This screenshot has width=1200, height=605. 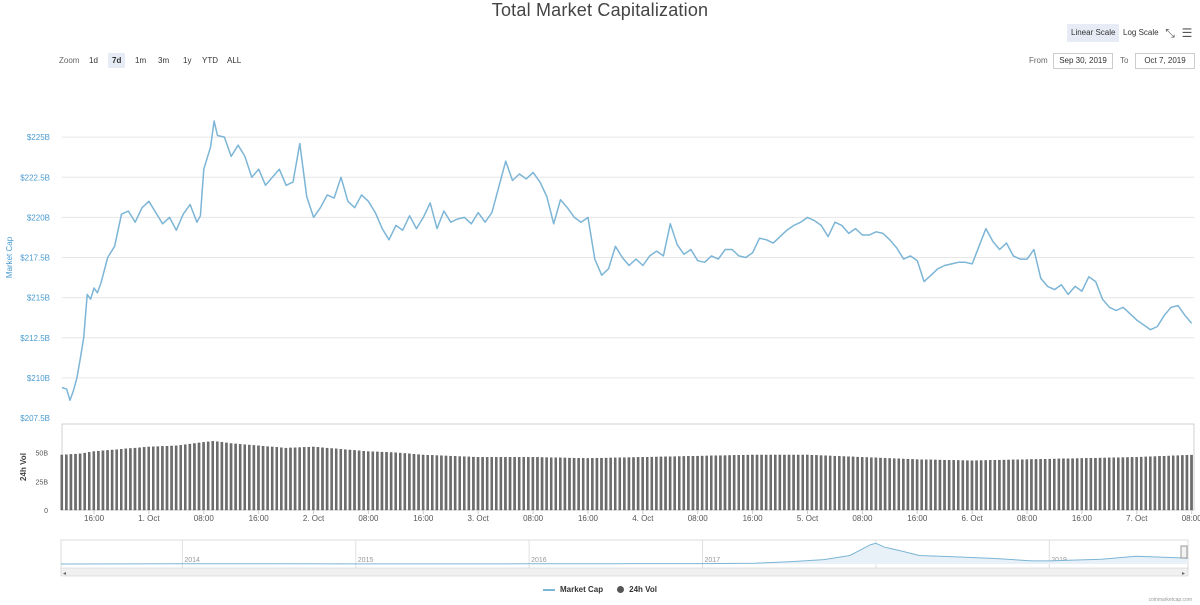 I want to click on legend-volume: 24h Vol, so click(x=637, y=589).